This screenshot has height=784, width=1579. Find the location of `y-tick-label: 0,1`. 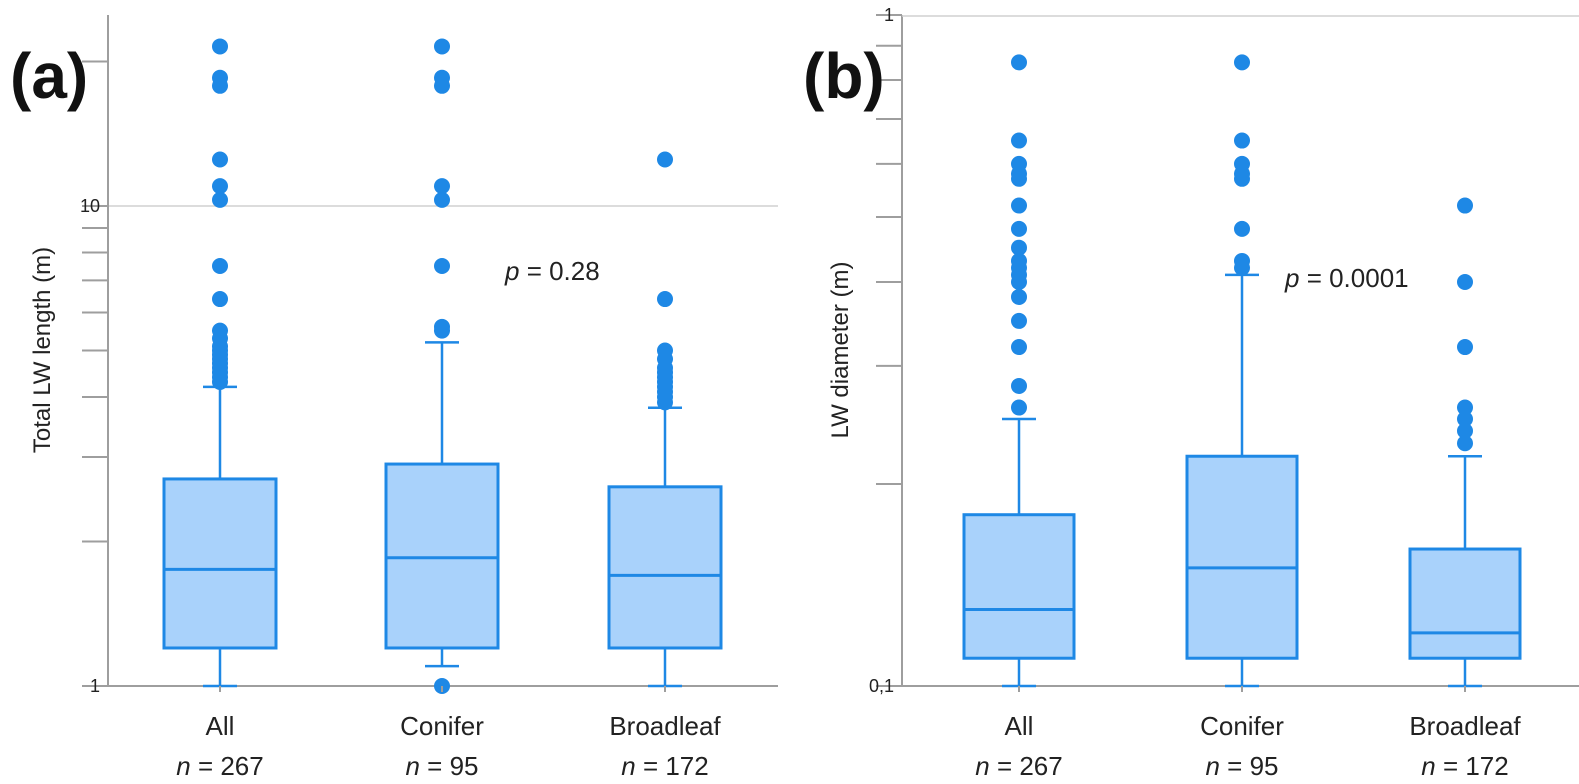

y-tick-label: 0,1 is located at coordinates (881, 686).